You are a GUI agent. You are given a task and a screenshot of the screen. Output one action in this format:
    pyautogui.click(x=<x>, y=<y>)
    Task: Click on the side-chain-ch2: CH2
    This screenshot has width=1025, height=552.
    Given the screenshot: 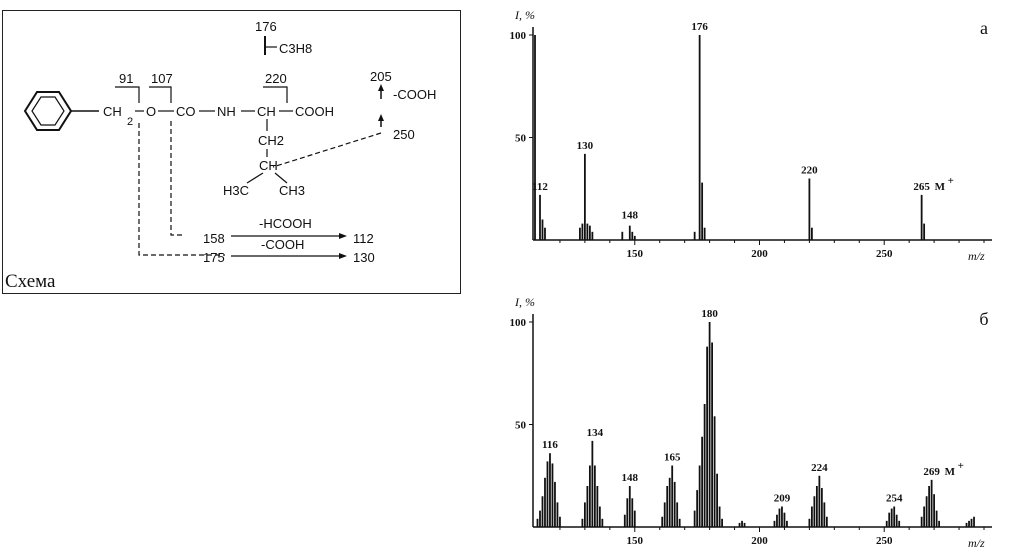 What is the action you would take?
    pyautogui.click(x=271, y=140)
    